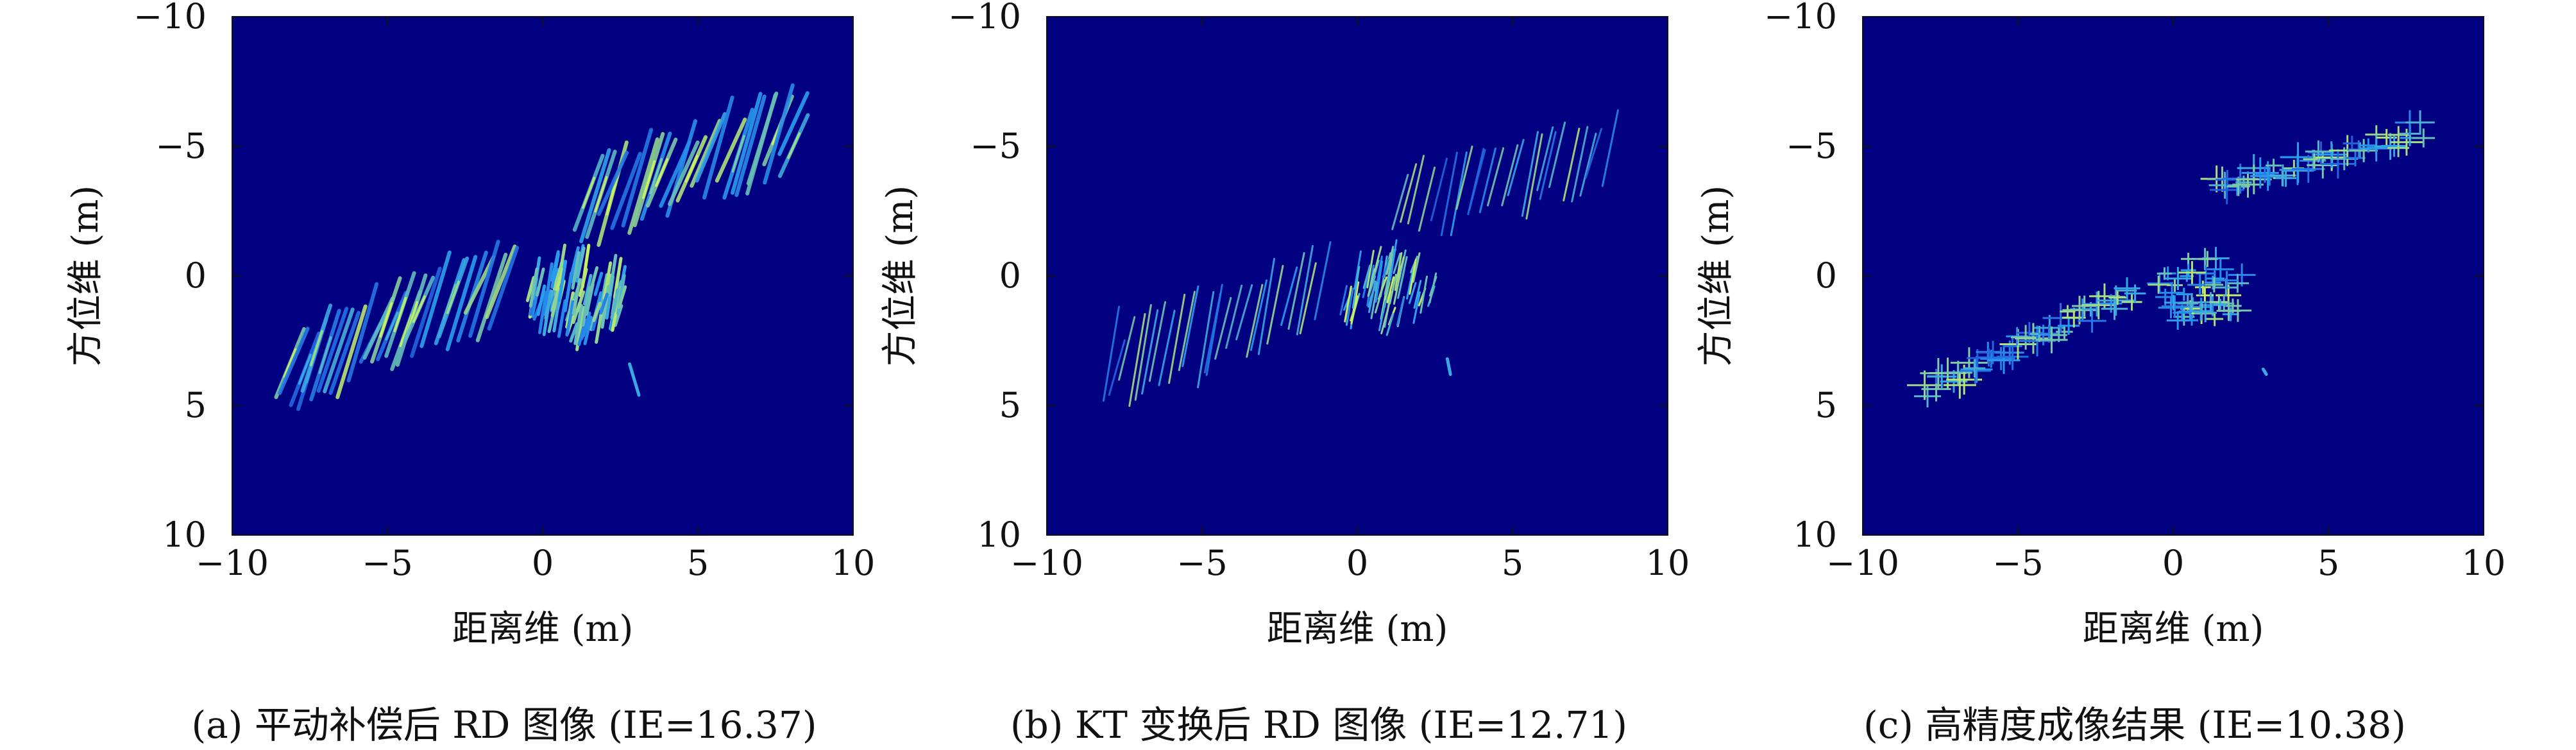 The image size is (2576, 750). I want to click on y-tick-label: 0, so click(1010, 275).